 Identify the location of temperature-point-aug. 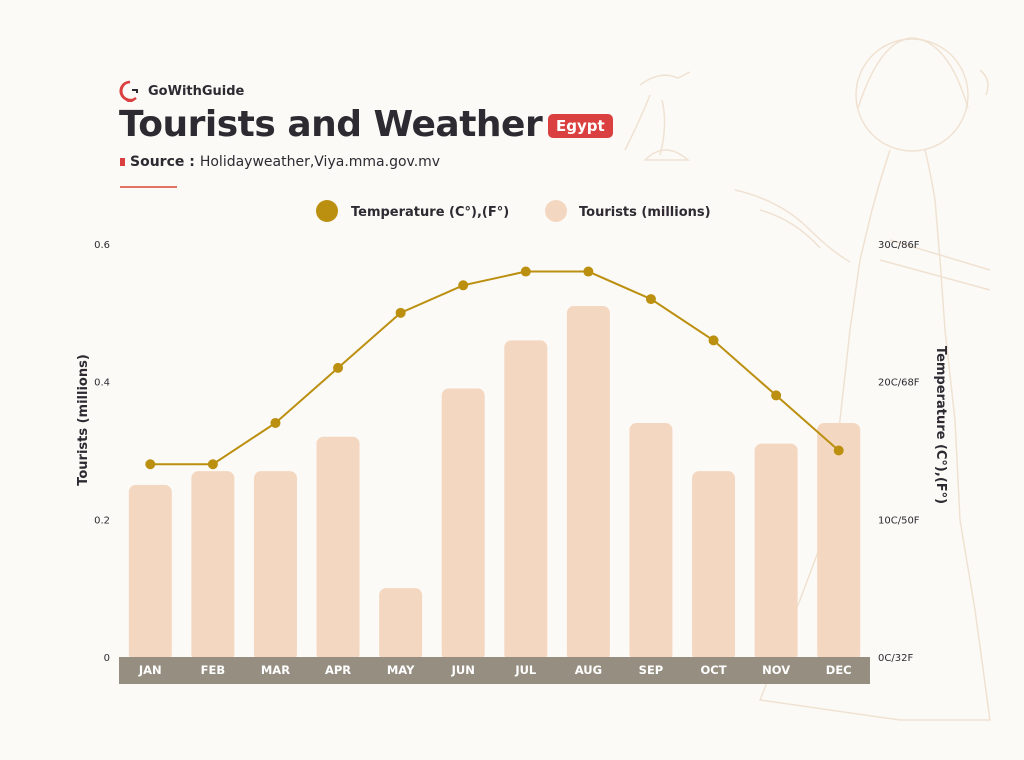
(588, 271).